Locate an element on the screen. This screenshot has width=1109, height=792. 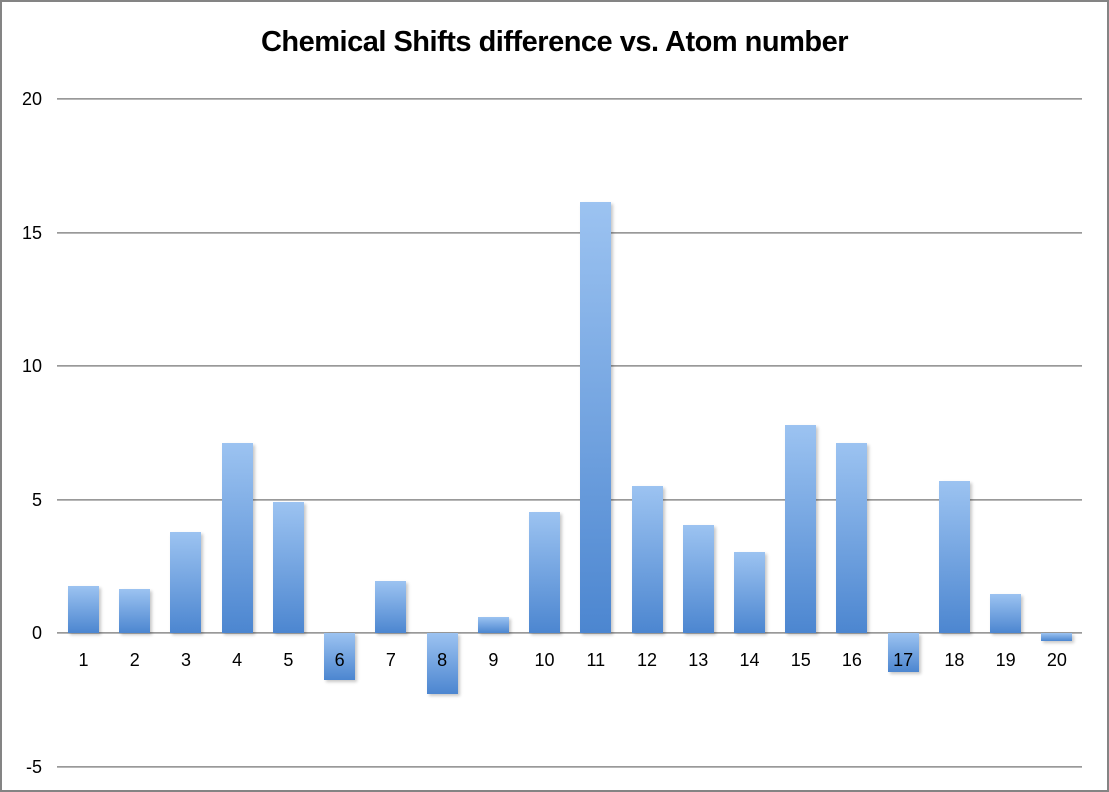
y-axis-tick-label: -5 is located at coordinates (33, 766).